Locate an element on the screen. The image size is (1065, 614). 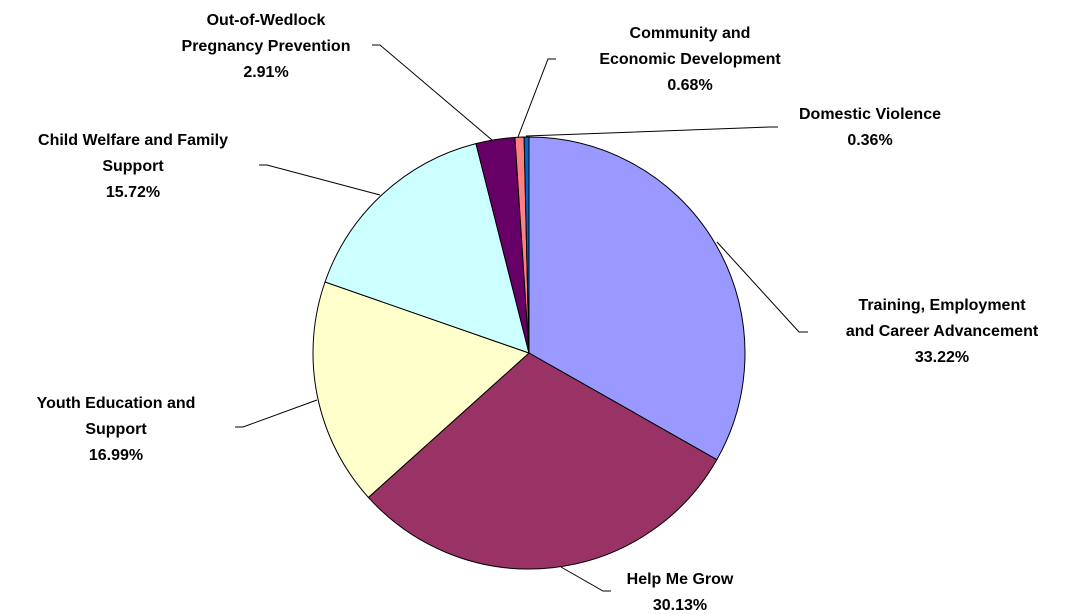
slice-value: 16.99% is located at coordinates (116, 455).